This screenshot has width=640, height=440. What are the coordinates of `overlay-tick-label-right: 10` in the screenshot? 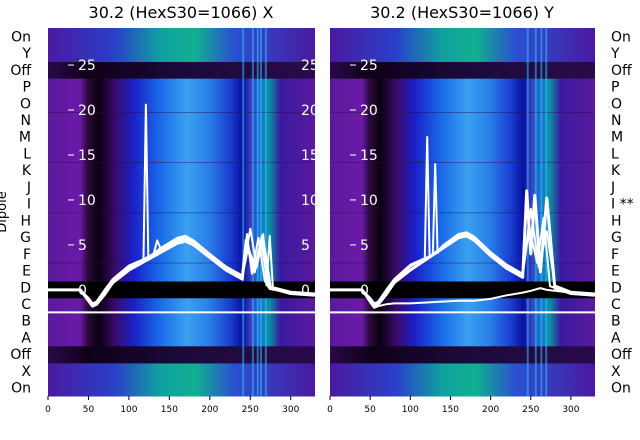 It's located at (310, 201).